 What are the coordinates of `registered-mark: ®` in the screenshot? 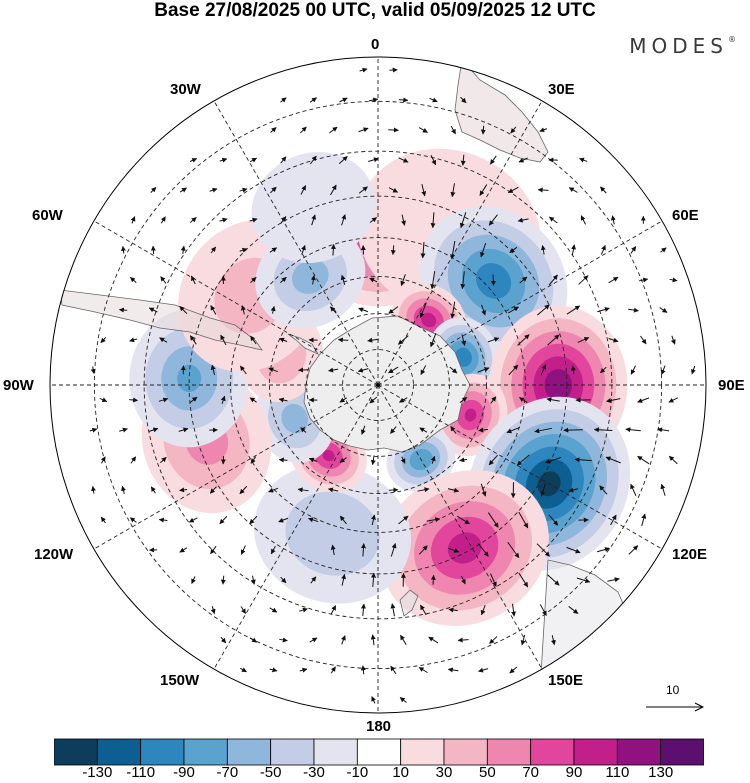 It's located at (732, 39).